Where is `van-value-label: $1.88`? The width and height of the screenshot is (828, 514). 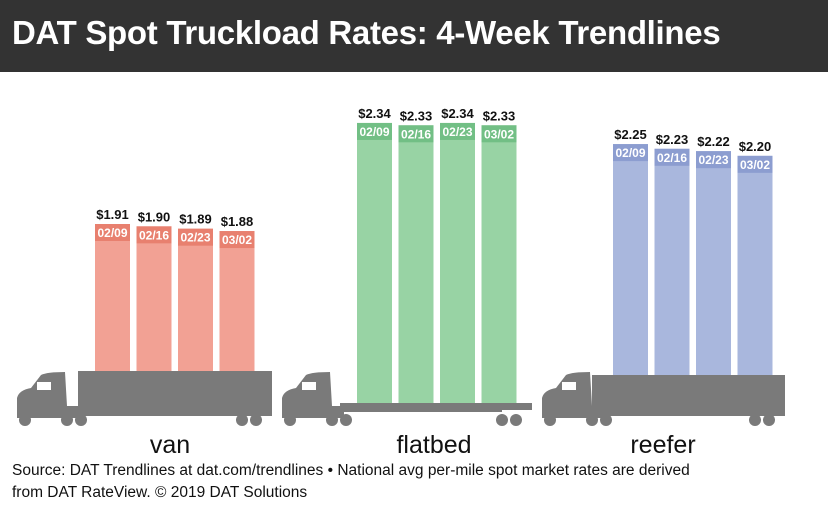
van-value-label: $1.88 is located at coordinates (237, 221).